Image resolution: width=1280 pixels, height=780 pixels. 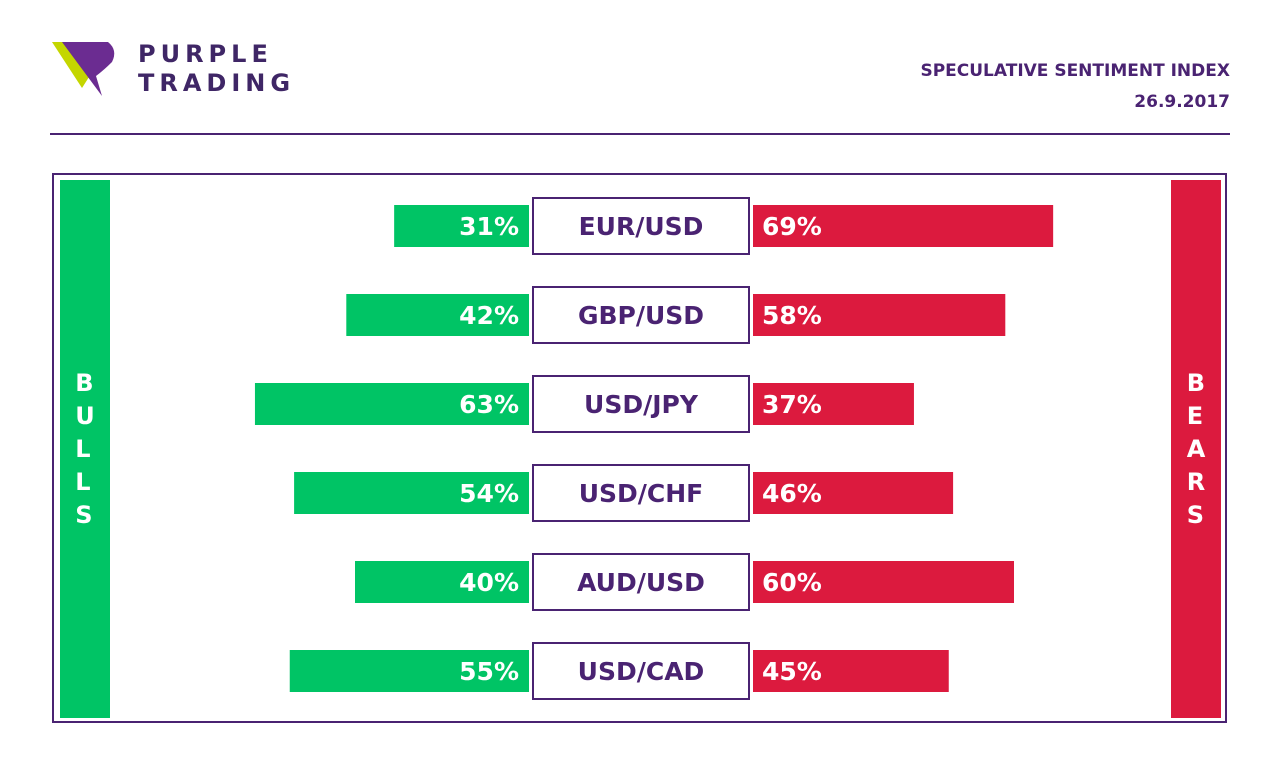 I want to click on bulls-value-label: 31%, so click(x=489, y=226).